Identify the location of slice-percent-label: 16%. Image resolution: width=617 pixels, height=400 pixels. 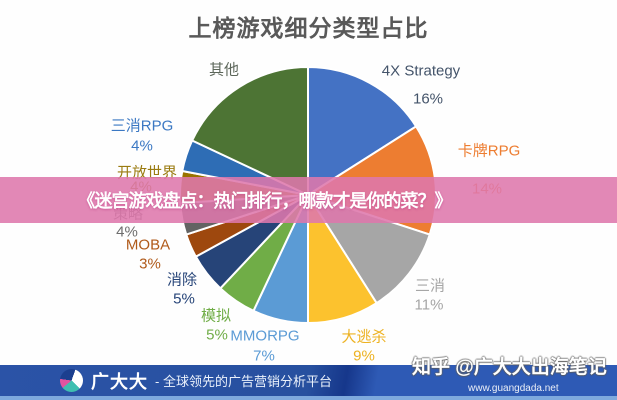
(428, 99).